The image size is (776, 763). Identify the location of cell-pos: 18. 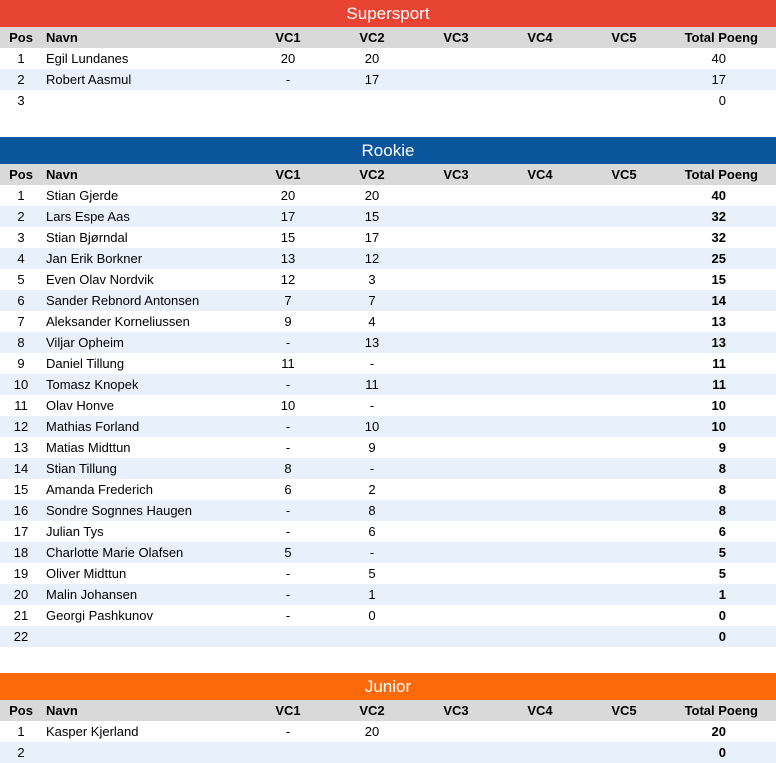
(21, 552).